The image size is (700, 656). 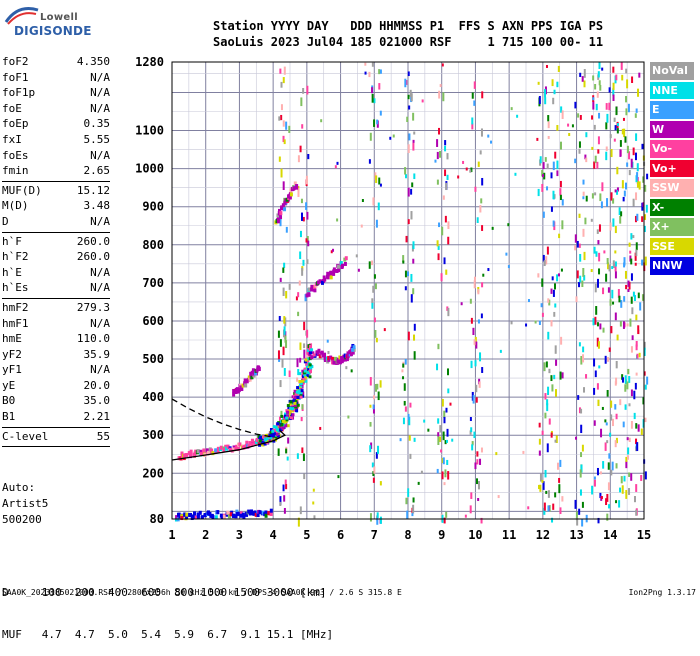 I want to click on profile-curves, so click(x=229, y=429).